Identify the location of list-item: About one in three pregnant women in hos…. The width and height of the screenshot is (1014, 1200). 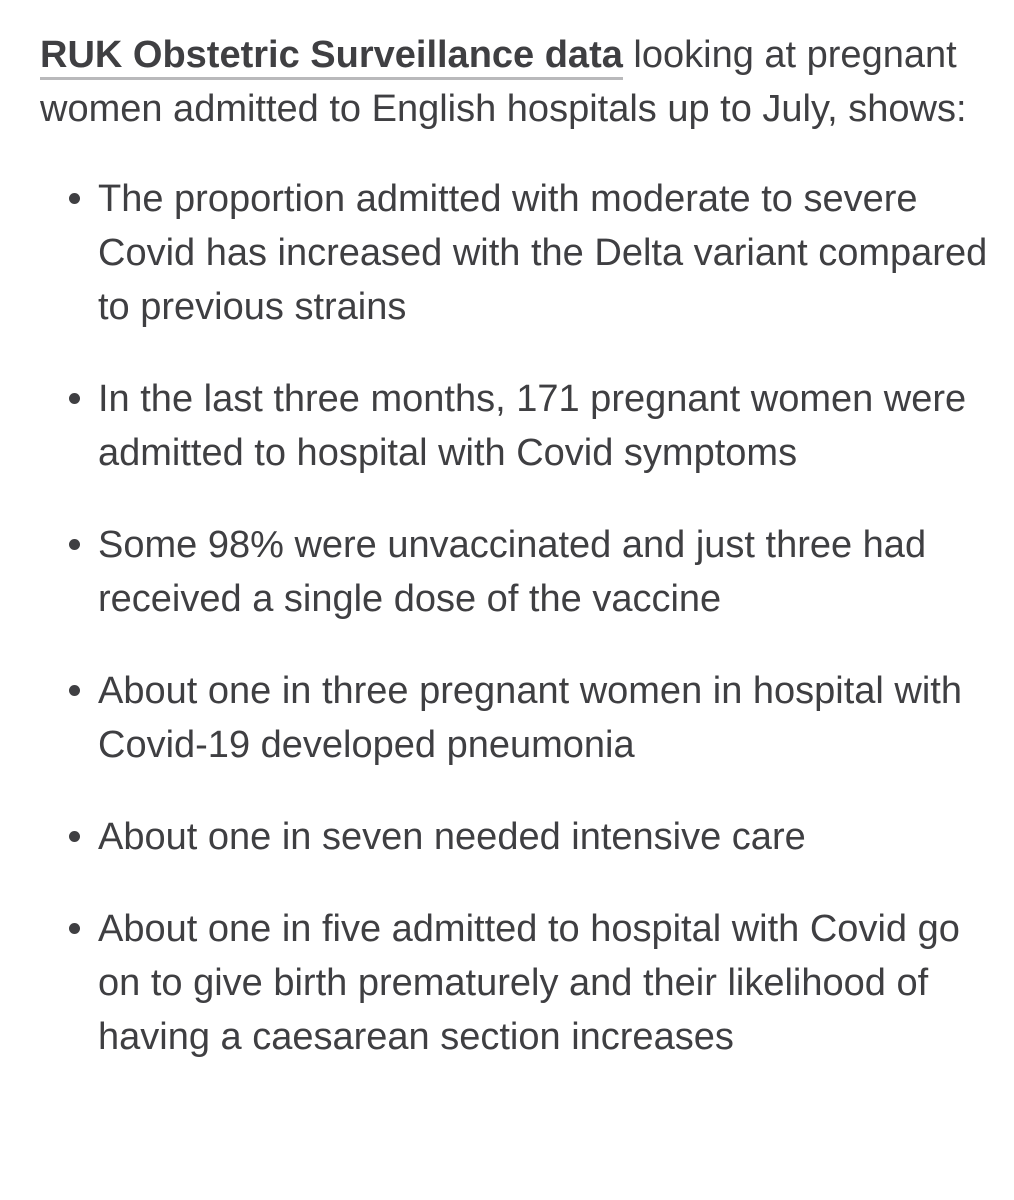
(515, 718).